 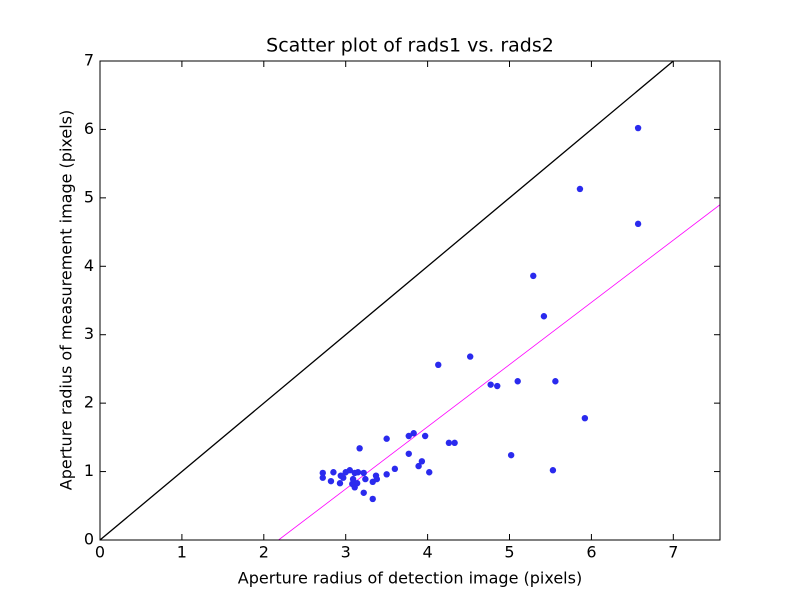 What do you see at coordinates (591, 552) in the screenshot?
I see `x-tick-label: 6` at bounding box center [591, 552].